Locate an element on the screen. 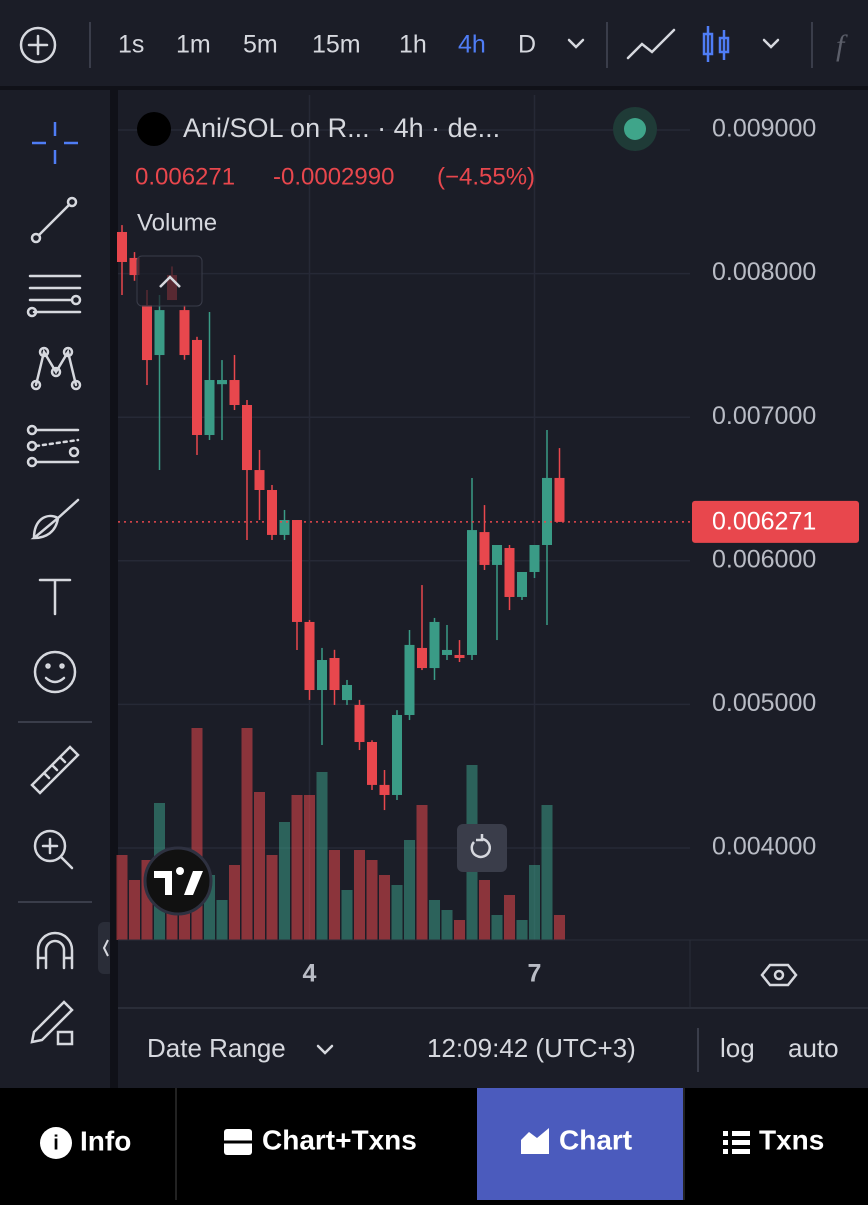 The height and width of the screenshot is (1205, 868). prediction-tool is located at coordinates (53, 446).